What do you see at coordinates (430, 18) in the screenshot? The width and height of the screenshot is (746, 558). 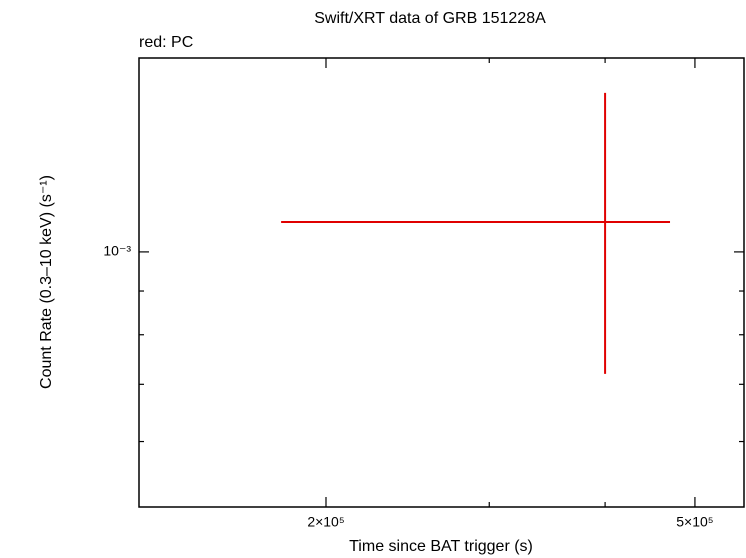 I see `chart-title: Swift/XRT data of GRB 151228A` at bounding box center [430, 18].